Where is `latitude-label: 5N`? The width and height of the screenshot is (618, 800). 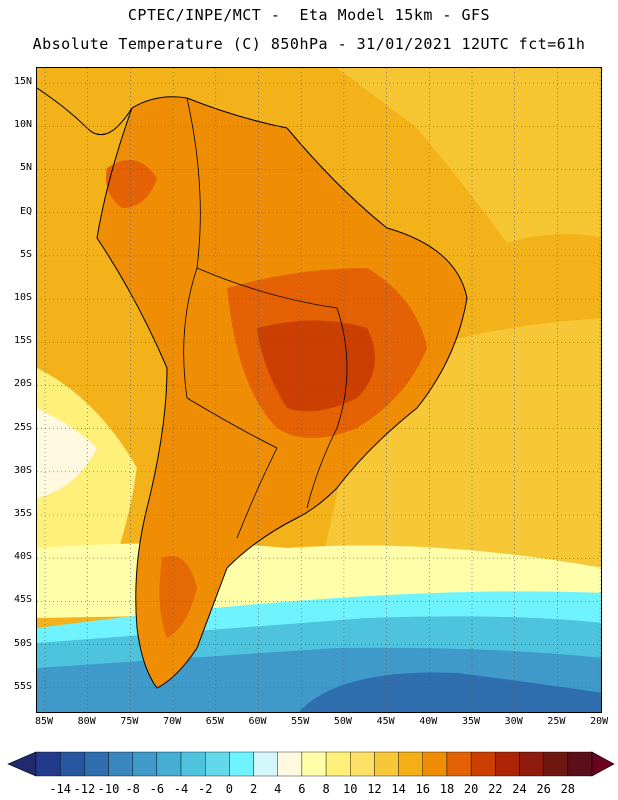 latitude-label: 5N is located at coordinates (25, 168).